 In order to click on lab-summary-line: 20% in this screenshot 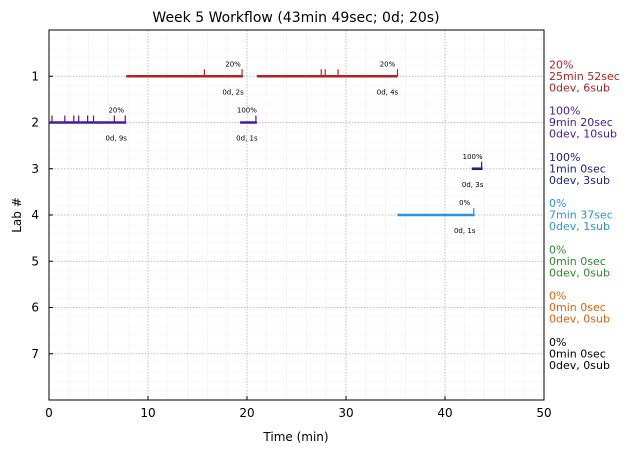, I will do `click(561, 64)`.